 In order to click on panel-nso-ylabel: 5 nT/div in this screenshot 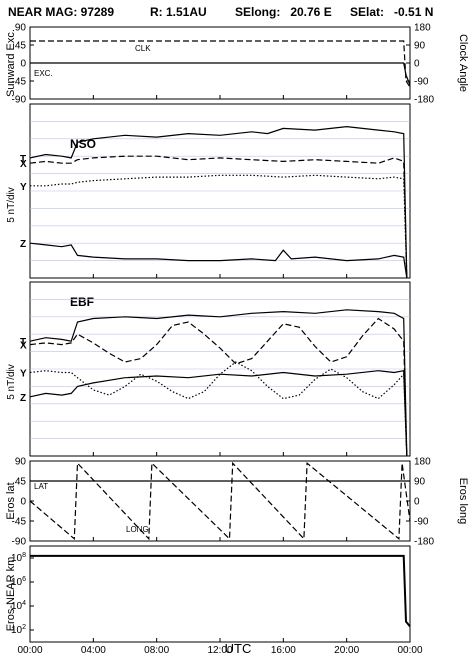, I will do `click(11, 205)`.